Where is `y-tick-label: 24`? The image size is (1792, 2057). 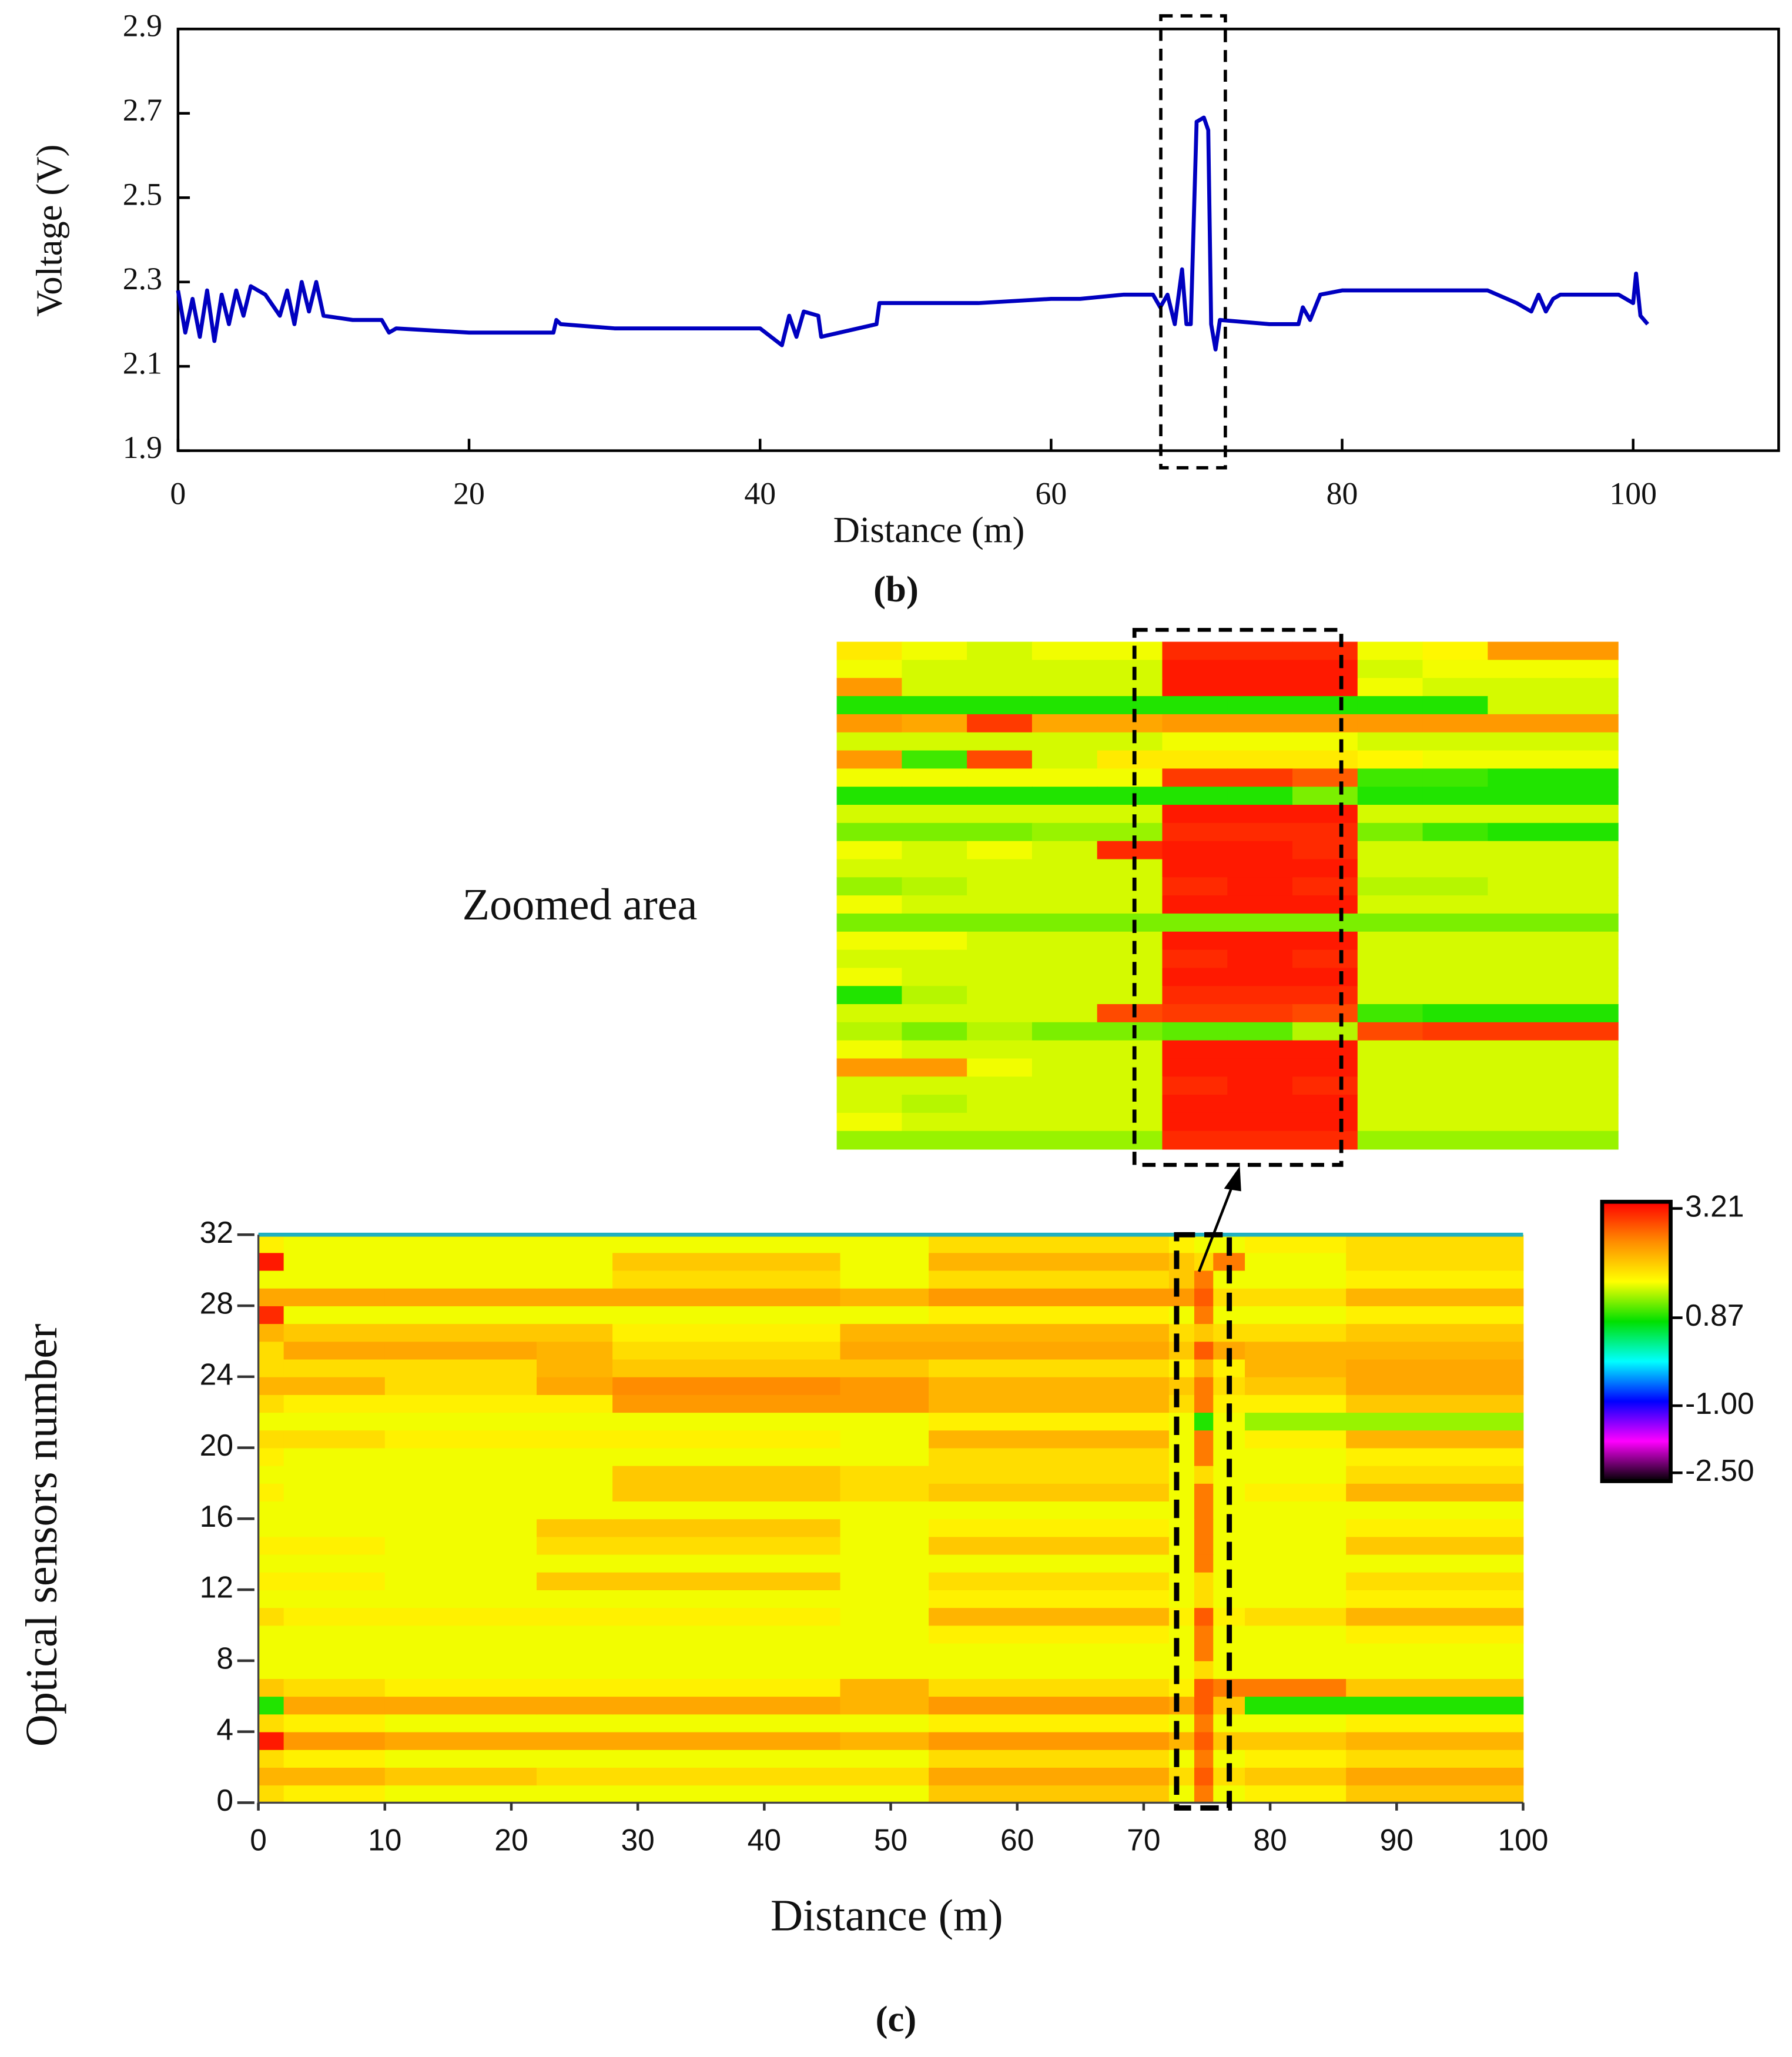
y-tick-label: 24 is located at coordinates (216, 1374).